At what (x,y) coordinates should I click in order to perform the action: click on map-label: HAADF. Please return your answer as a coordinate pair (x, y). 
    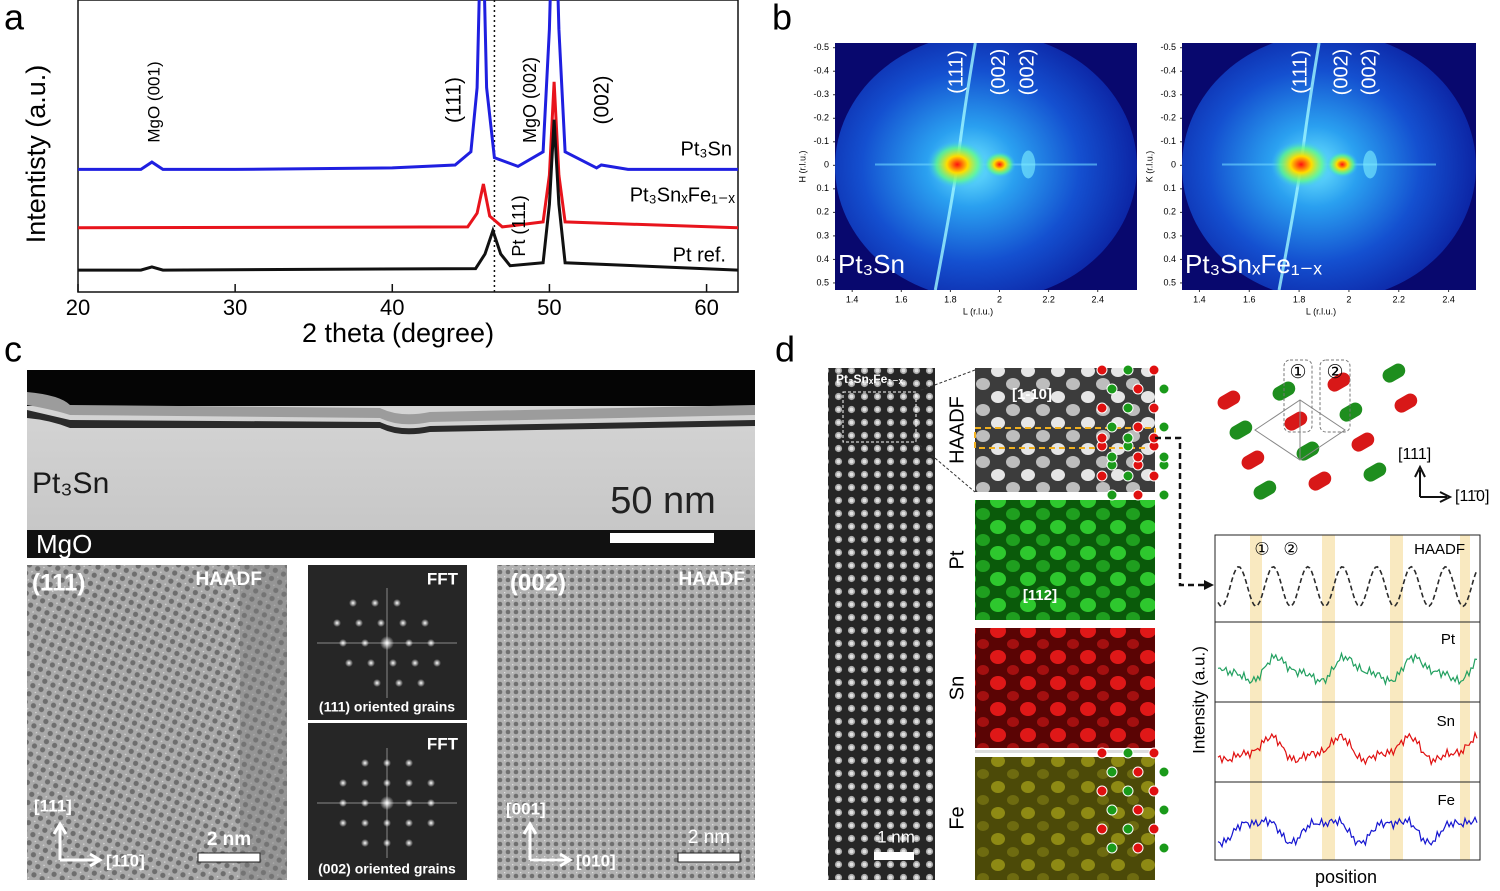
    Looking at the image, I should click on (957, 430).